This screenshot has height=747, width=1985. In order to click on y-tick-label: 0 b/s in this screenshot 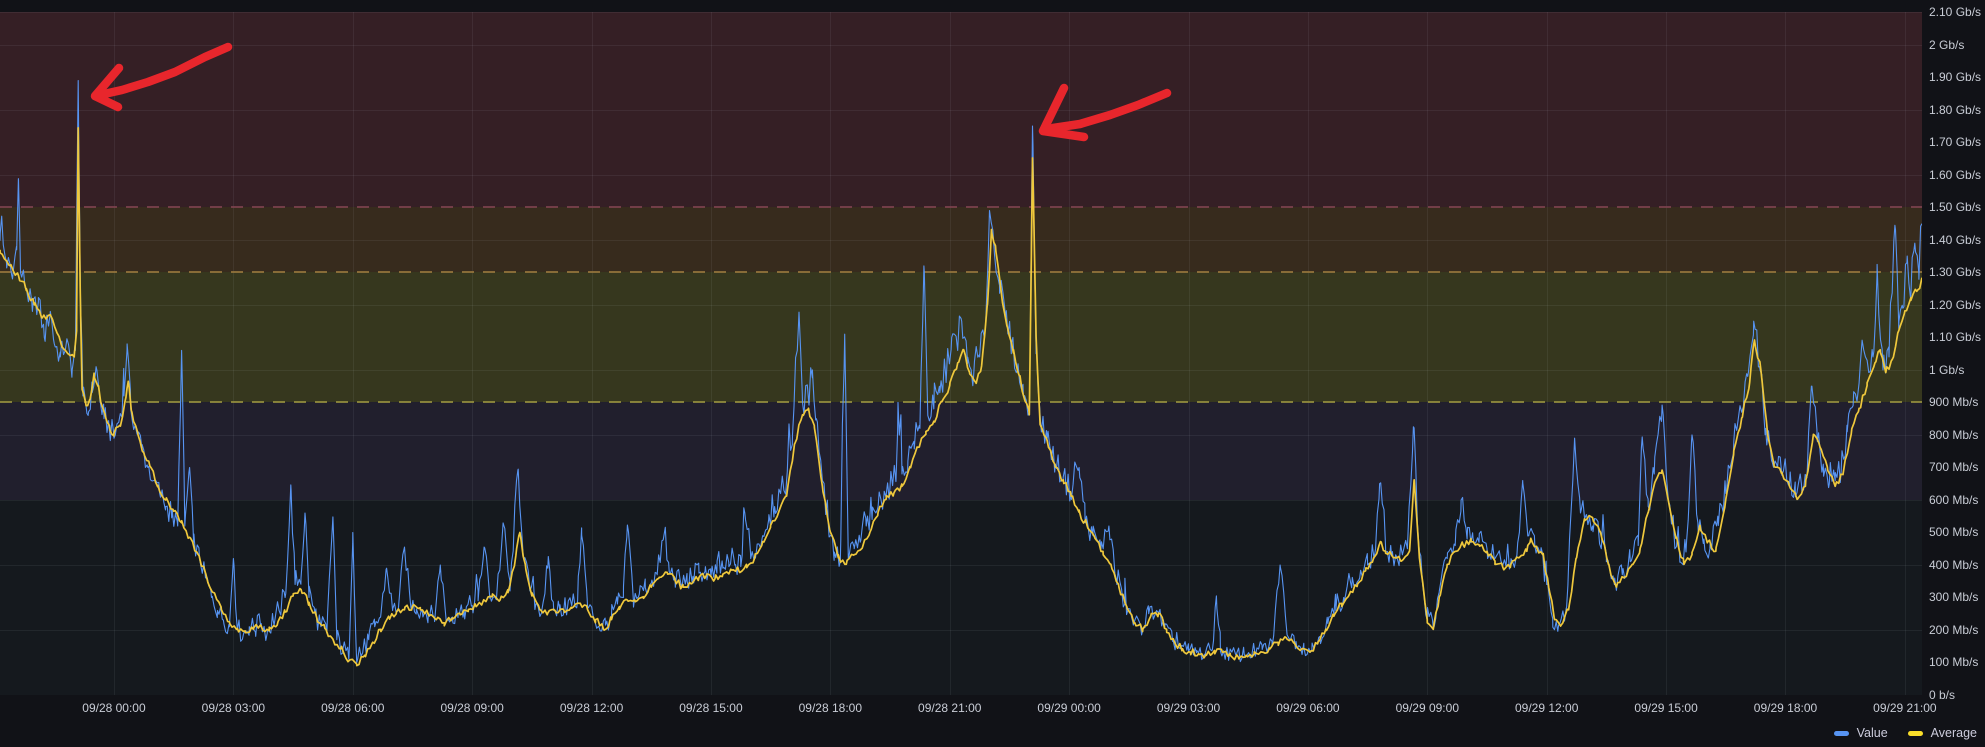, I will do `click(1942, 695)`.